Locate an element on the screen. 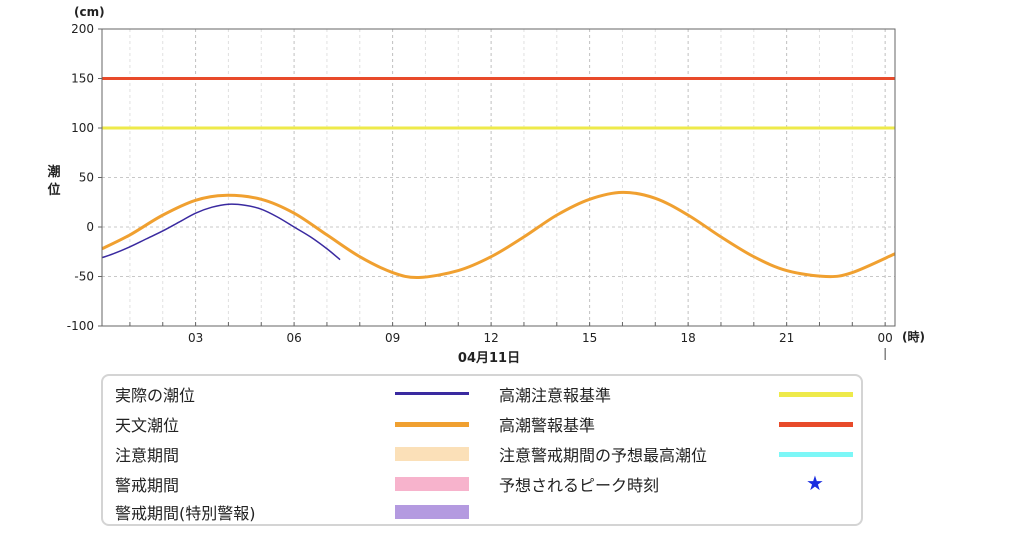 This screenshot has height=552, width=1024. x-tick-label: 18 is located at coordinates (687, 338).